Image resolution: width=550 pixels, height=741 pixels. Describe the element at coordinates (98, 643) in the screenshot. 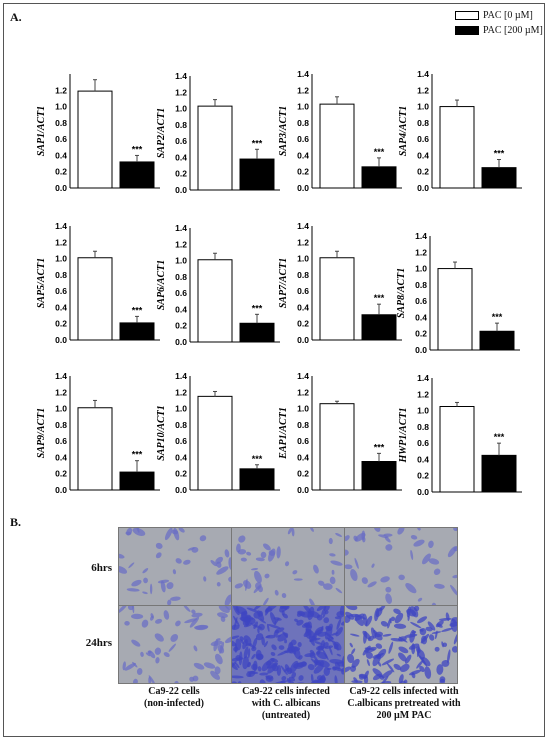

I see `row-label-24hrs: 24hrs` at that location.